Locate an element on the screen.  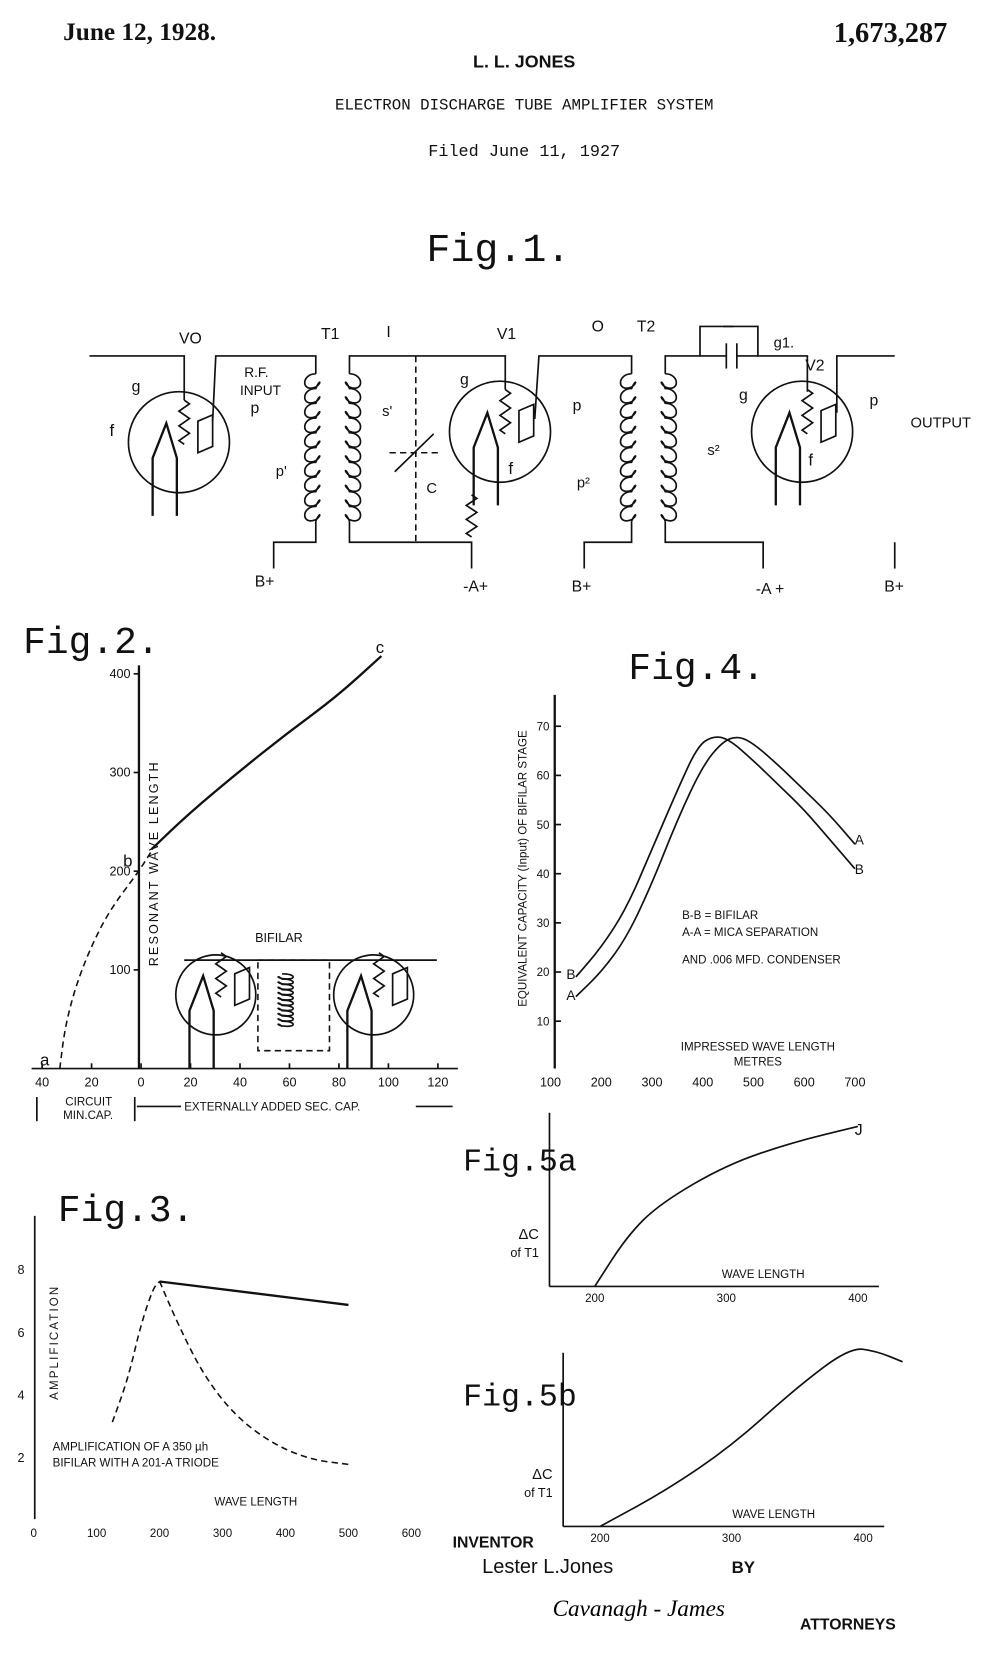
fig4-title: Fig.4. is located at coordinates (696, 669).